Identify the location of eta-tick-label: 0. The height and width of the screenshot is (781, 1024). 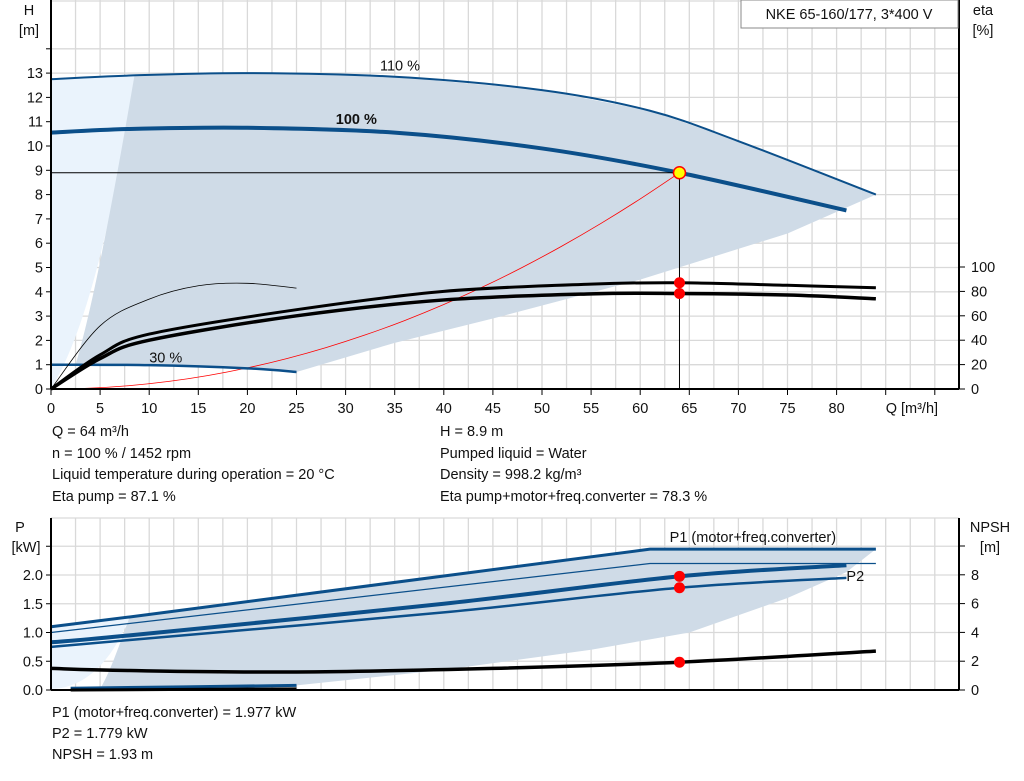
(975, 390).